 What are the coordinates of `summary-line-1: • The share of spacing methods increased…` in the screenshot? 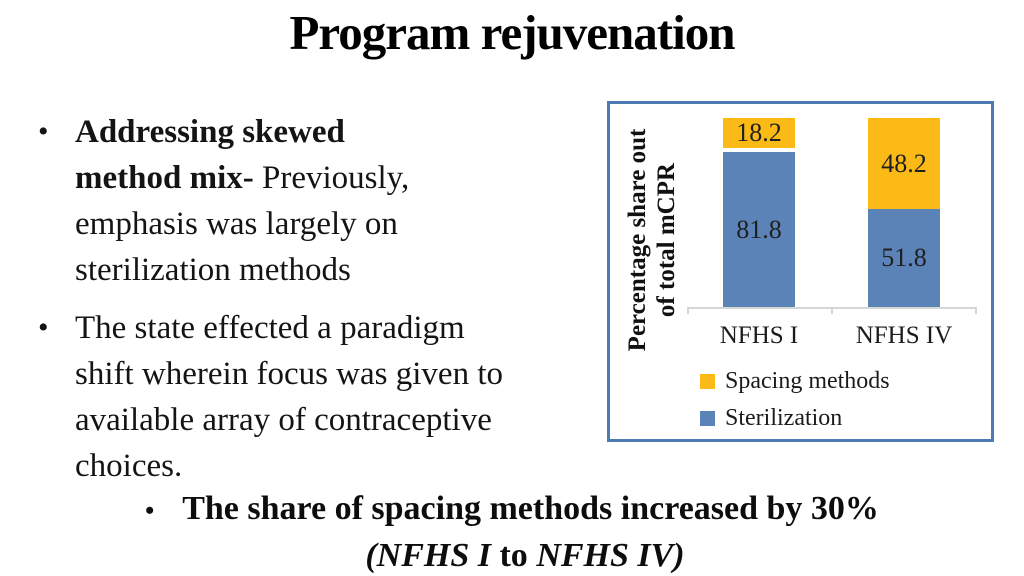 It's located at (512, 509).